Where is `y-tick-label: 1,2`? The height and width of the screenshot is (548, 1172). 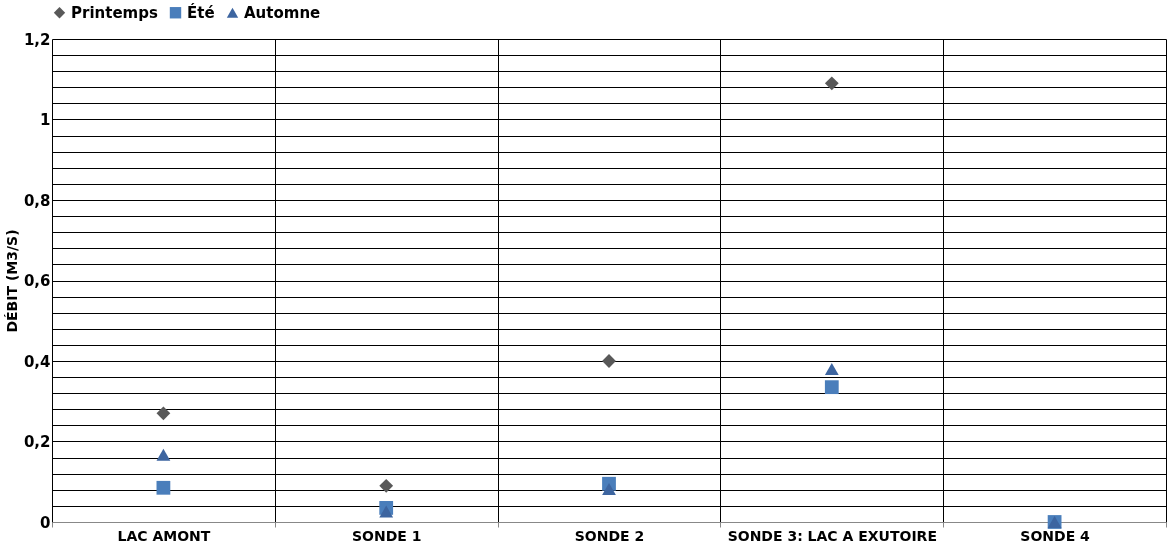
y-tick-label: 1,2 is located at coordinates (37, 39).